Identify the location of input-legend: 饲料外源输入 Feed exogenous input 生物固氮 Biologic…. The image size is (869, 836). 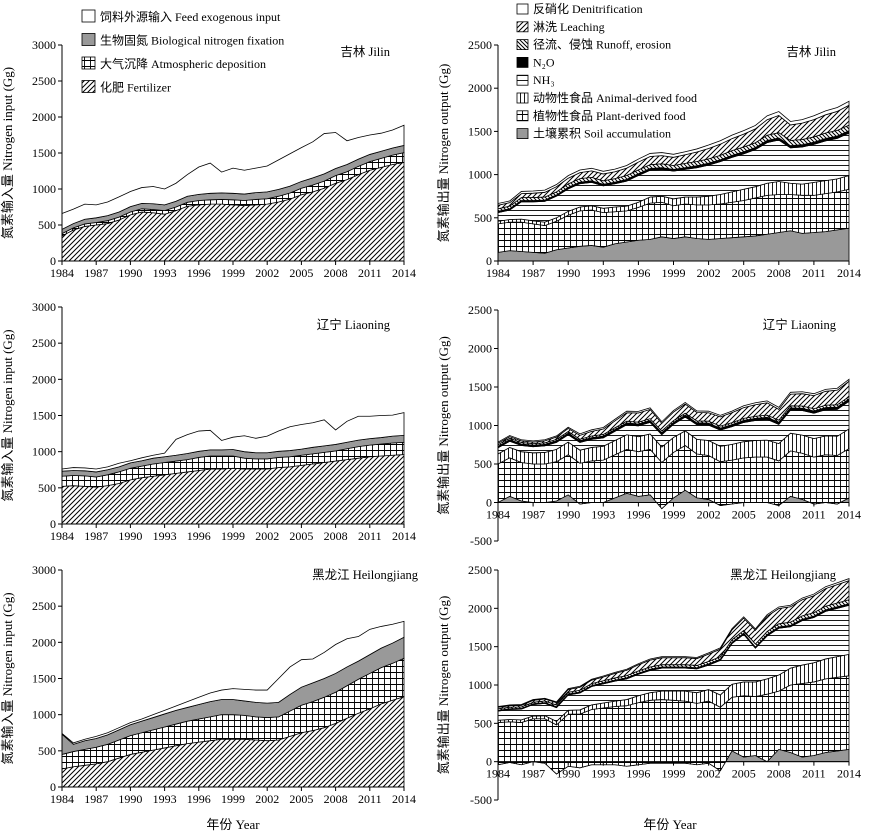
(182, 52).